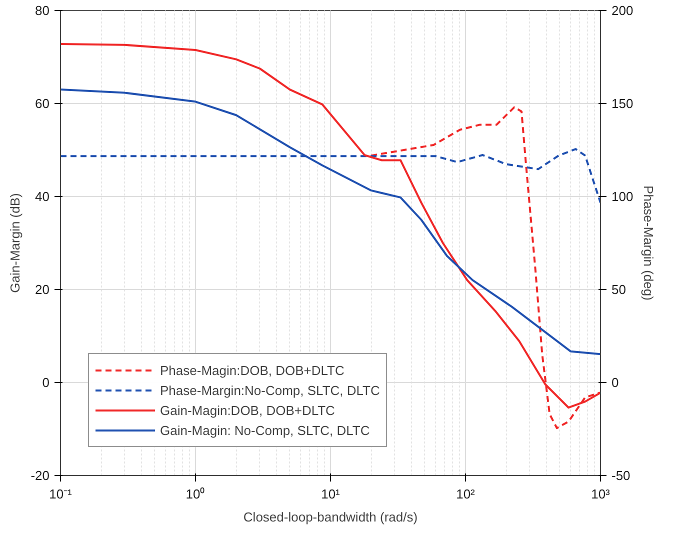  Describe the element at coordinates (330, 517) in the screenshot. I see `x-axis-title: Closed-loop-bandwidth (rad/s)` at that location.